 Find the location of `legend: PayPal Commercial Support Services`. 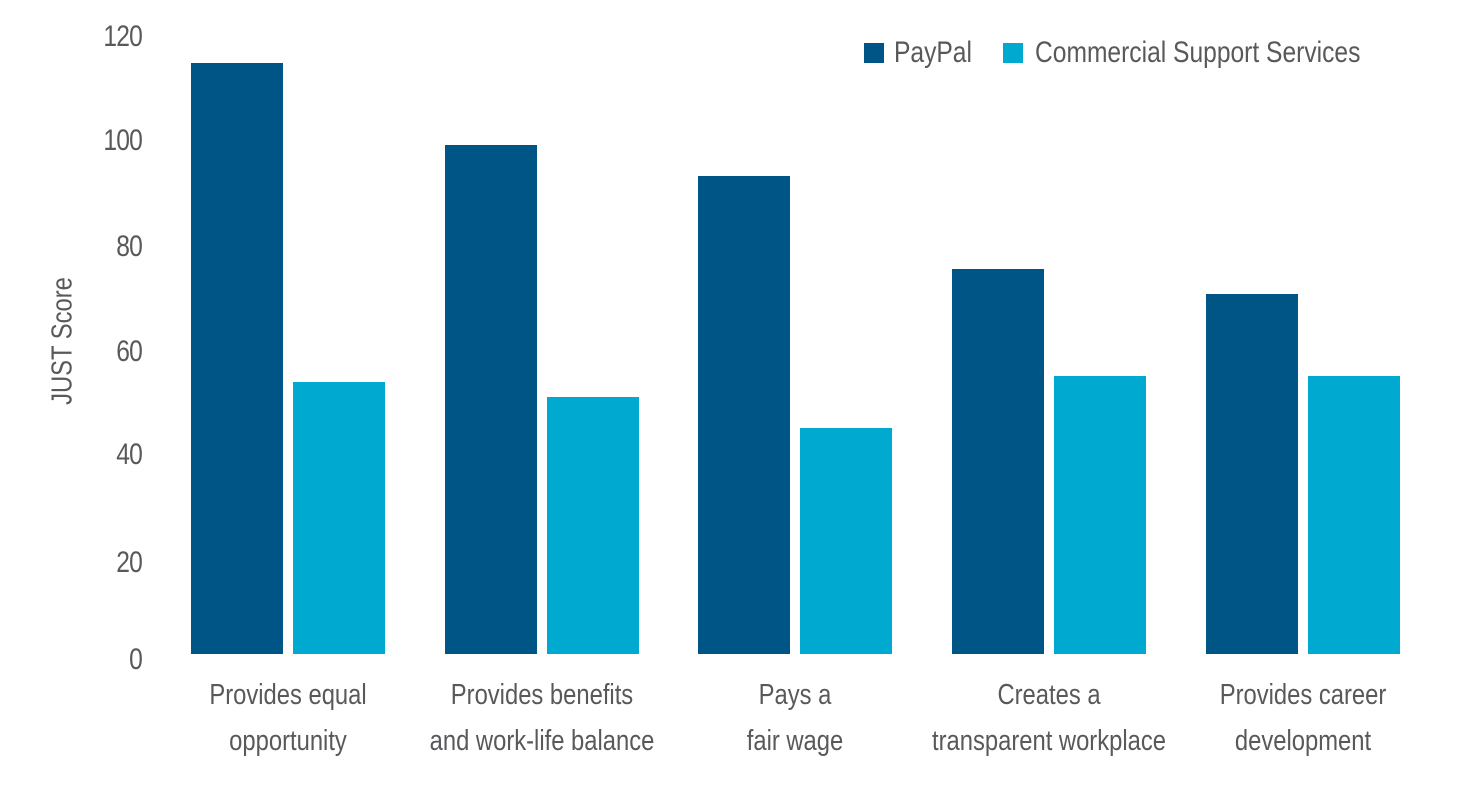

legend: PayPal Commercial Support Services is located at coordinates (1148, 53).